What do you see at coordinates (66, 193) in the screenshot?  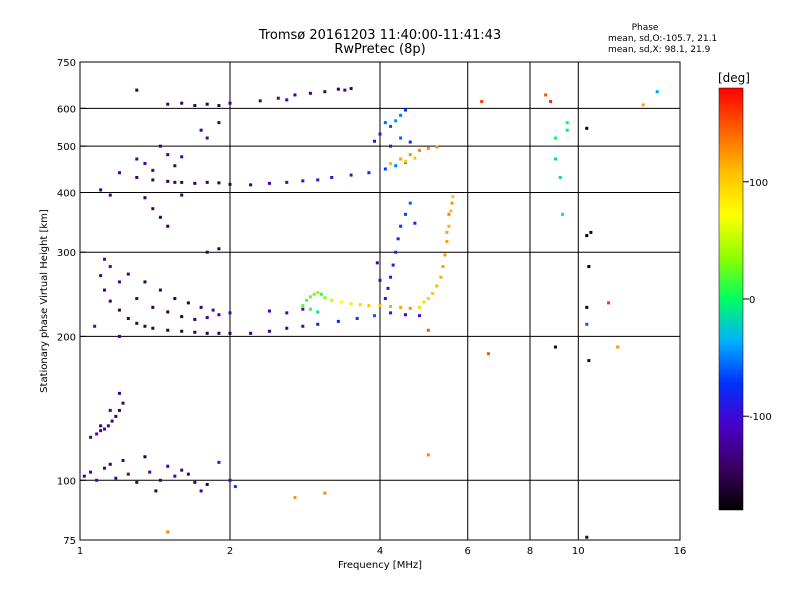 I see `y-tick-label: 400` at bounding box center [66, 193].